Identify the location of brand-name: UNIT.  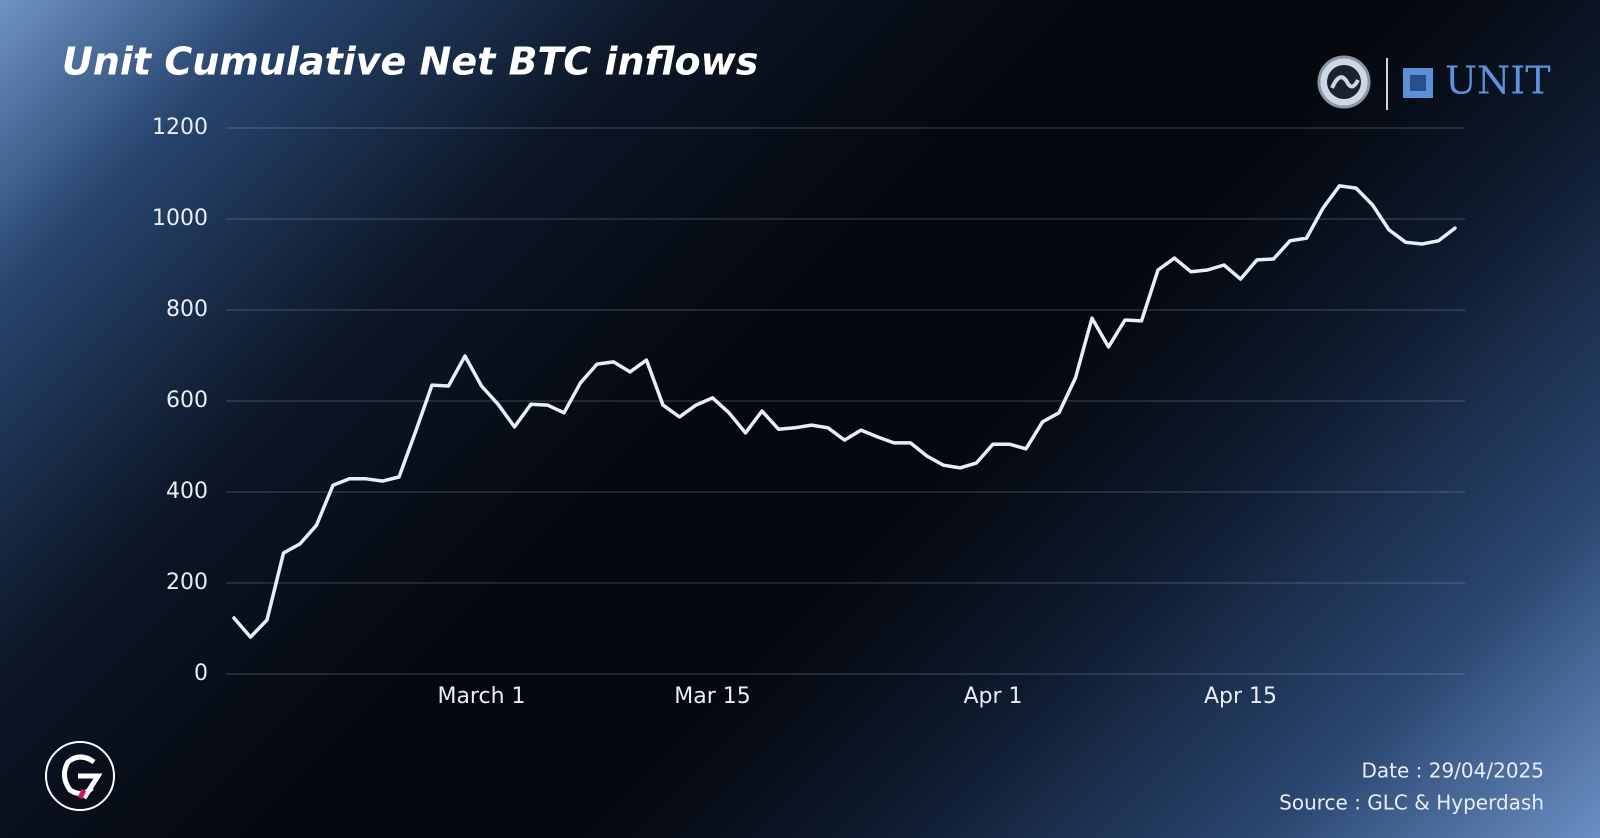
(1498, 81).